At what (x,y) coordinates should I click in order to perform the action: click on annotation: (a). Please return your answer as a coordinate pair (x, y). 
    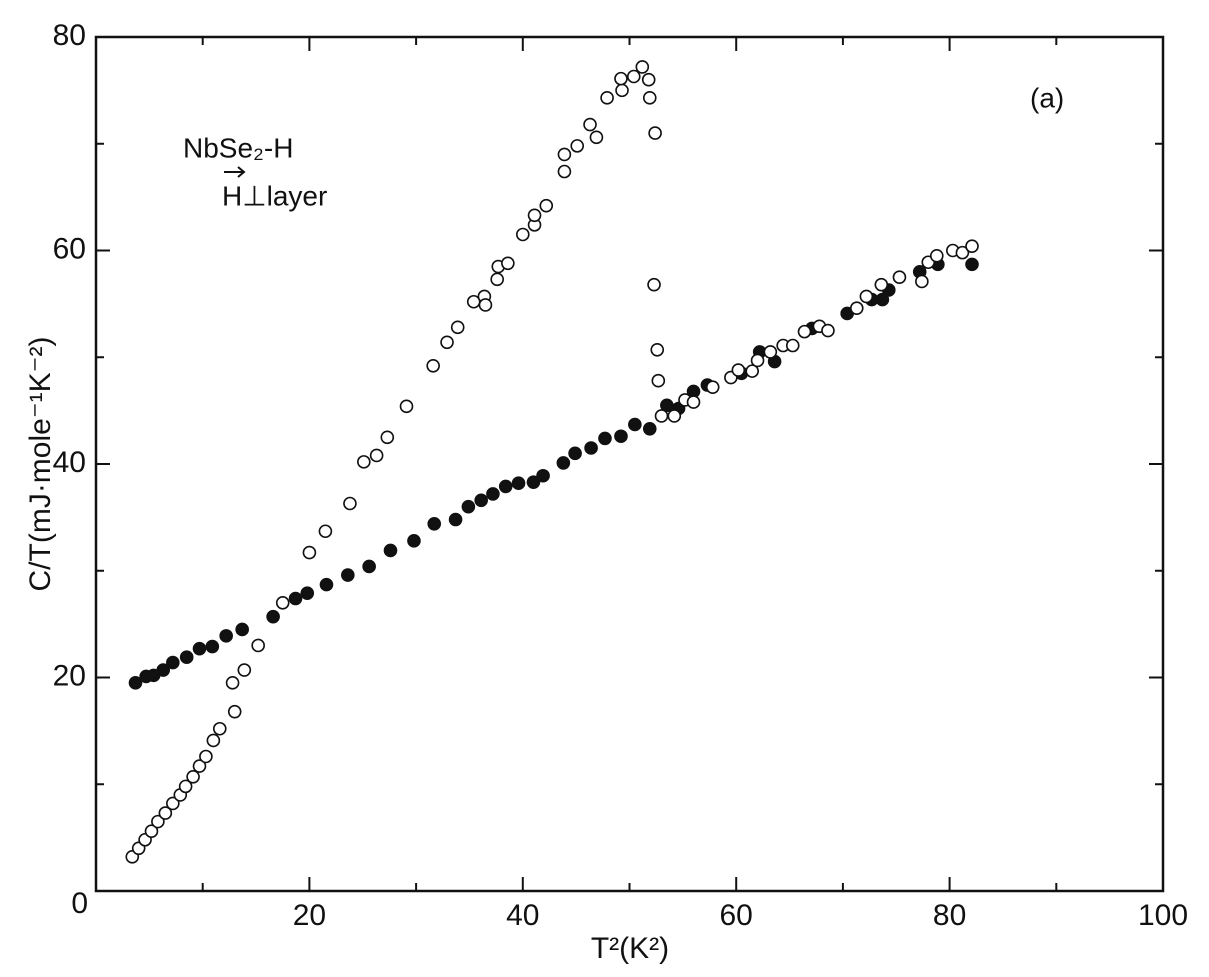
    Looking at the image, I should click on (1047, 97).